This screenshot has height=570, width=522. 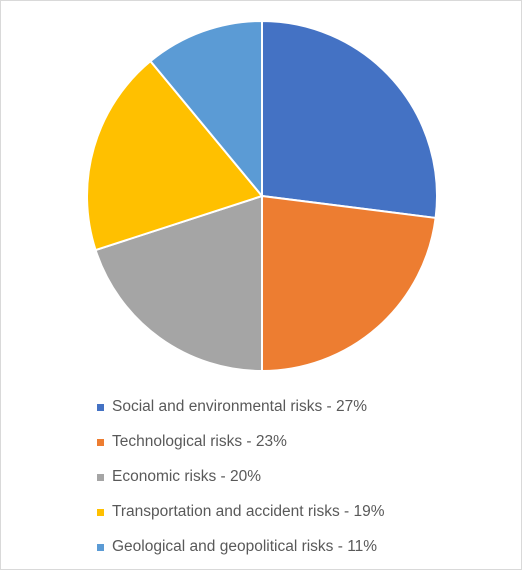 I want to click on legend-item-social-environmental: Social and environmental risks - 27%, so click(x=241, y=407).